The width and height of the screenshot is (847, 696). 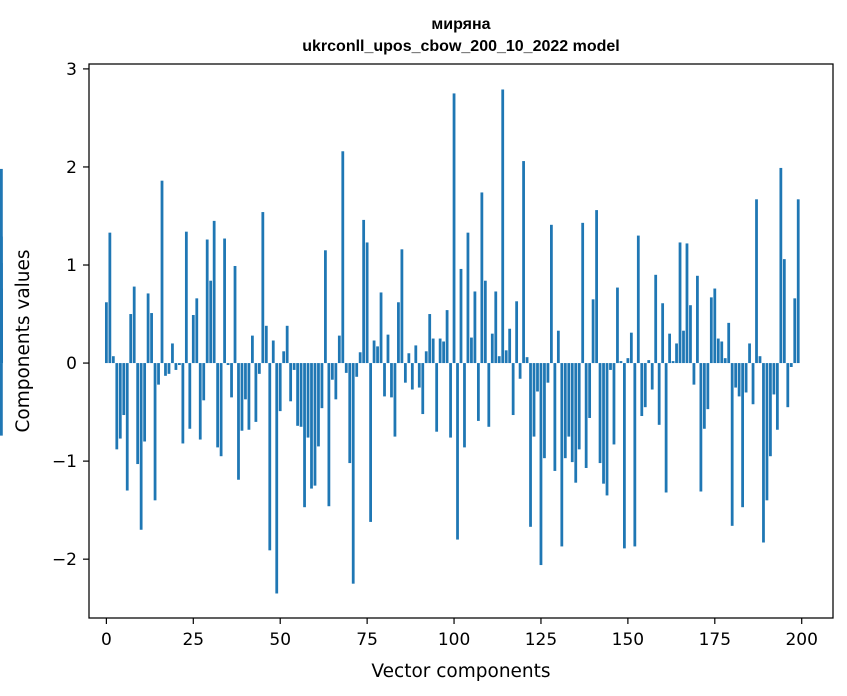 What do you see at coordinates (460, 671) in the screenshot?
I see `x-axis-label: Vector components` at bounding box center [460, 671].